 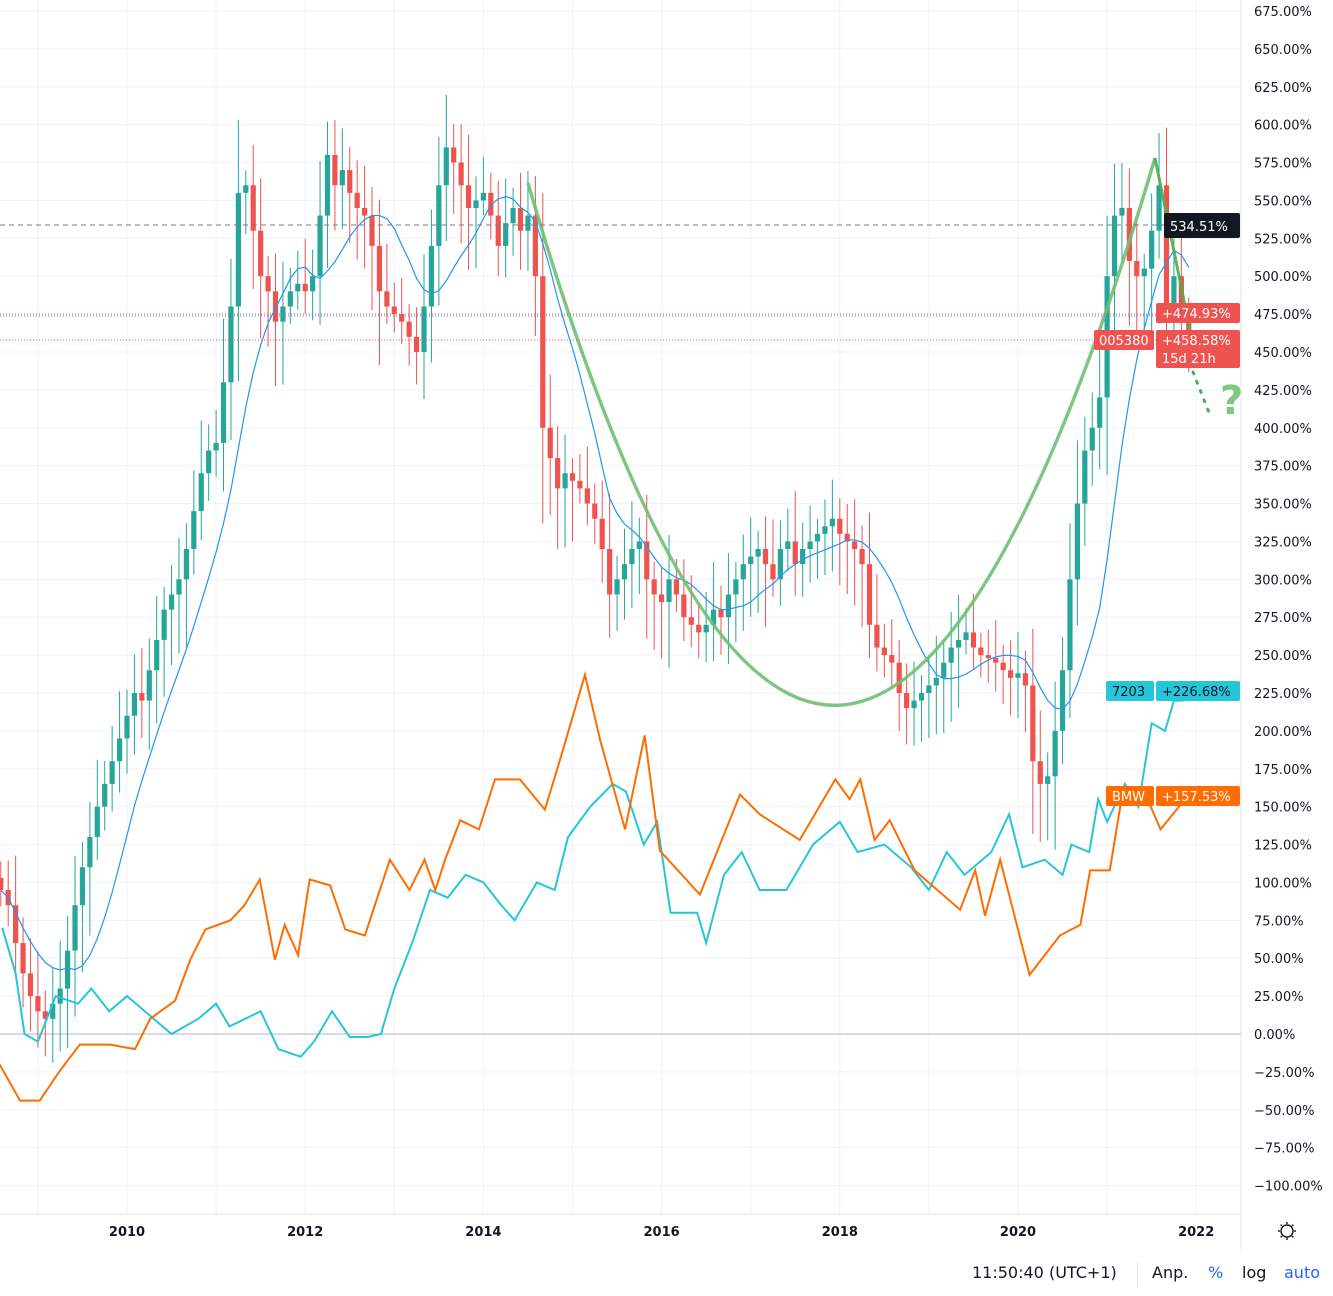 What do you see at coordinates (1284, 1111) in the screenshot?
I see `y-tick-label: −50.00%` at bounding box center [1284, 1111].